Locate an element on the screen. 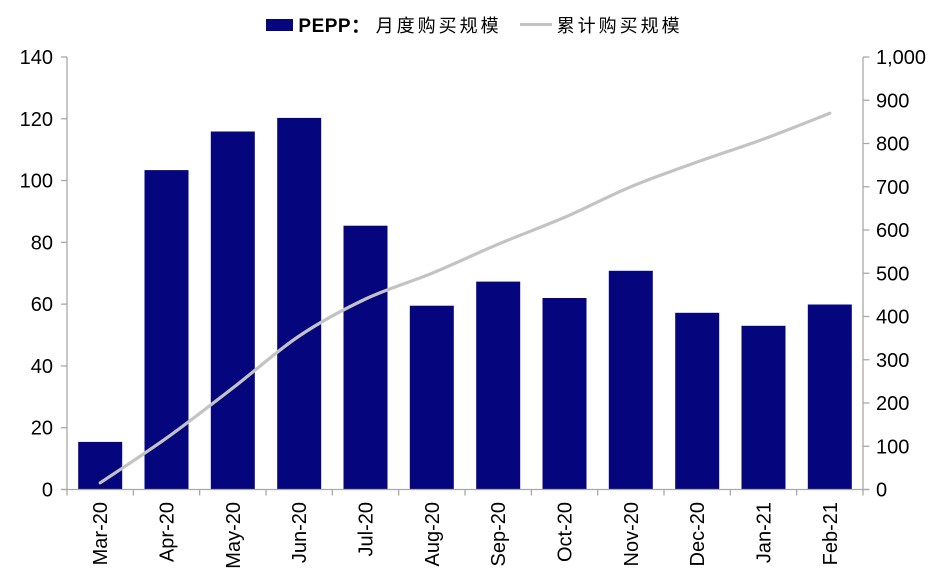 This screenshot has height=582, width=949. x-tick-label: Nov-20 is located at coordinates (632, 534).